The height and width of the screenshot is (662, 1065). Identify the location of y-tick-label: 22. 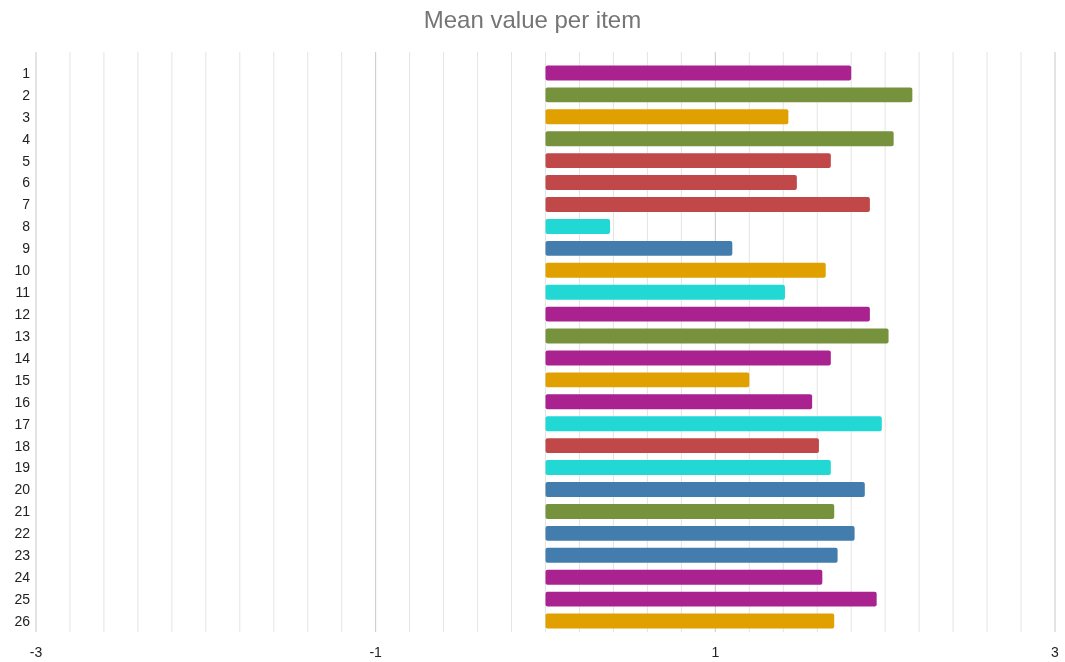
(22, 533).